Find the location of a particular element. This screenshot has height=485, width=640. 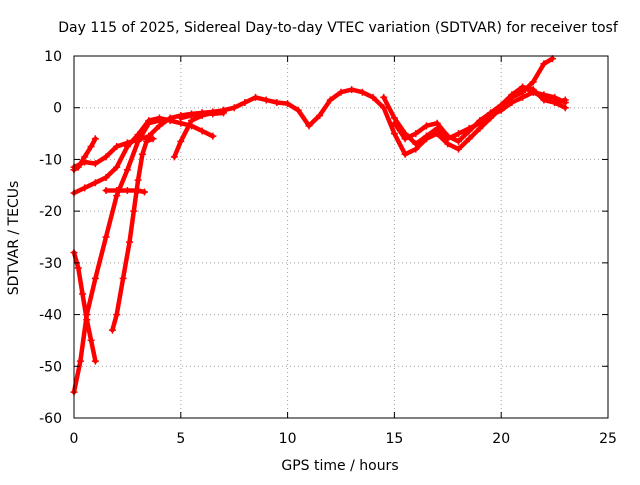

x-tick-label: 5 is located at coordinates (180, 439).